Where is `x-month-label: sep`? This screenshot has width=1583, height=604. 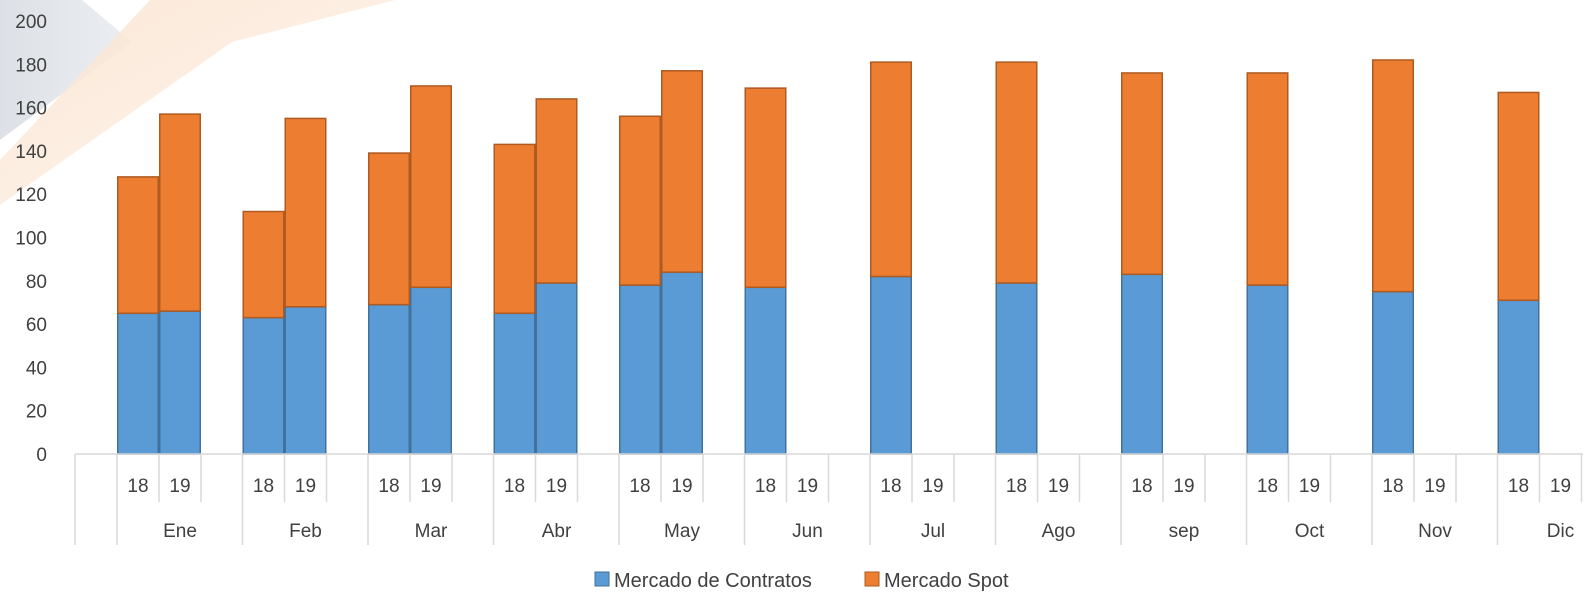 x-month-label: sep is located at coordinates (1184, 531).